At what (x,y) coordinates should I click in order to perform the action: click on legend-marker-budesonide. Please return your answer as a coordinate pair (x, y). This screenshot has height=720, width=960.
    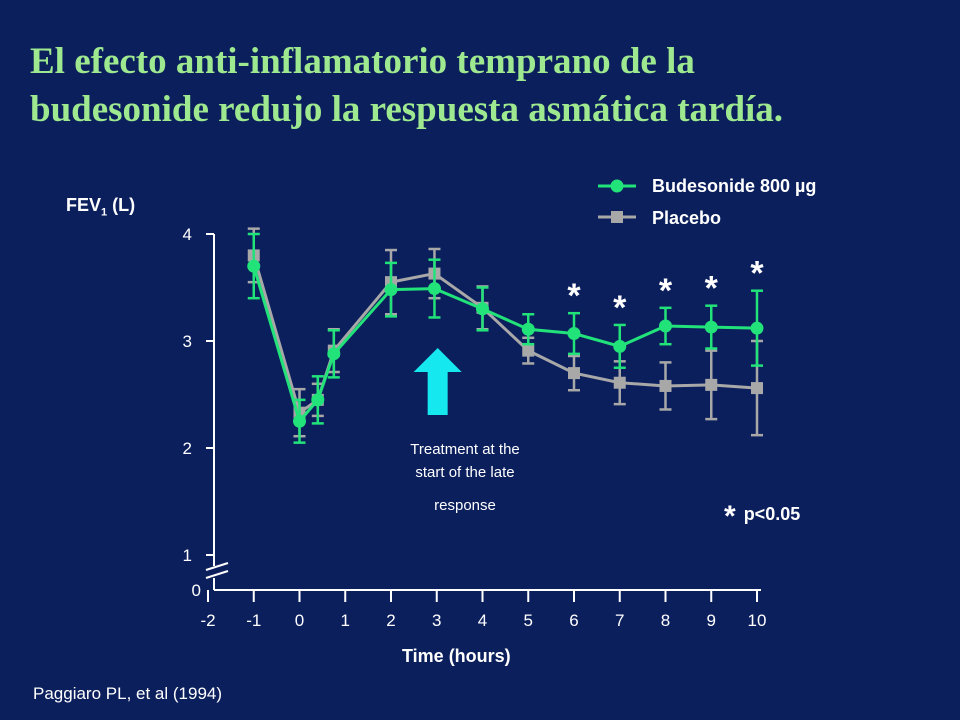
    Looking at the image, I should click on (617, 186).